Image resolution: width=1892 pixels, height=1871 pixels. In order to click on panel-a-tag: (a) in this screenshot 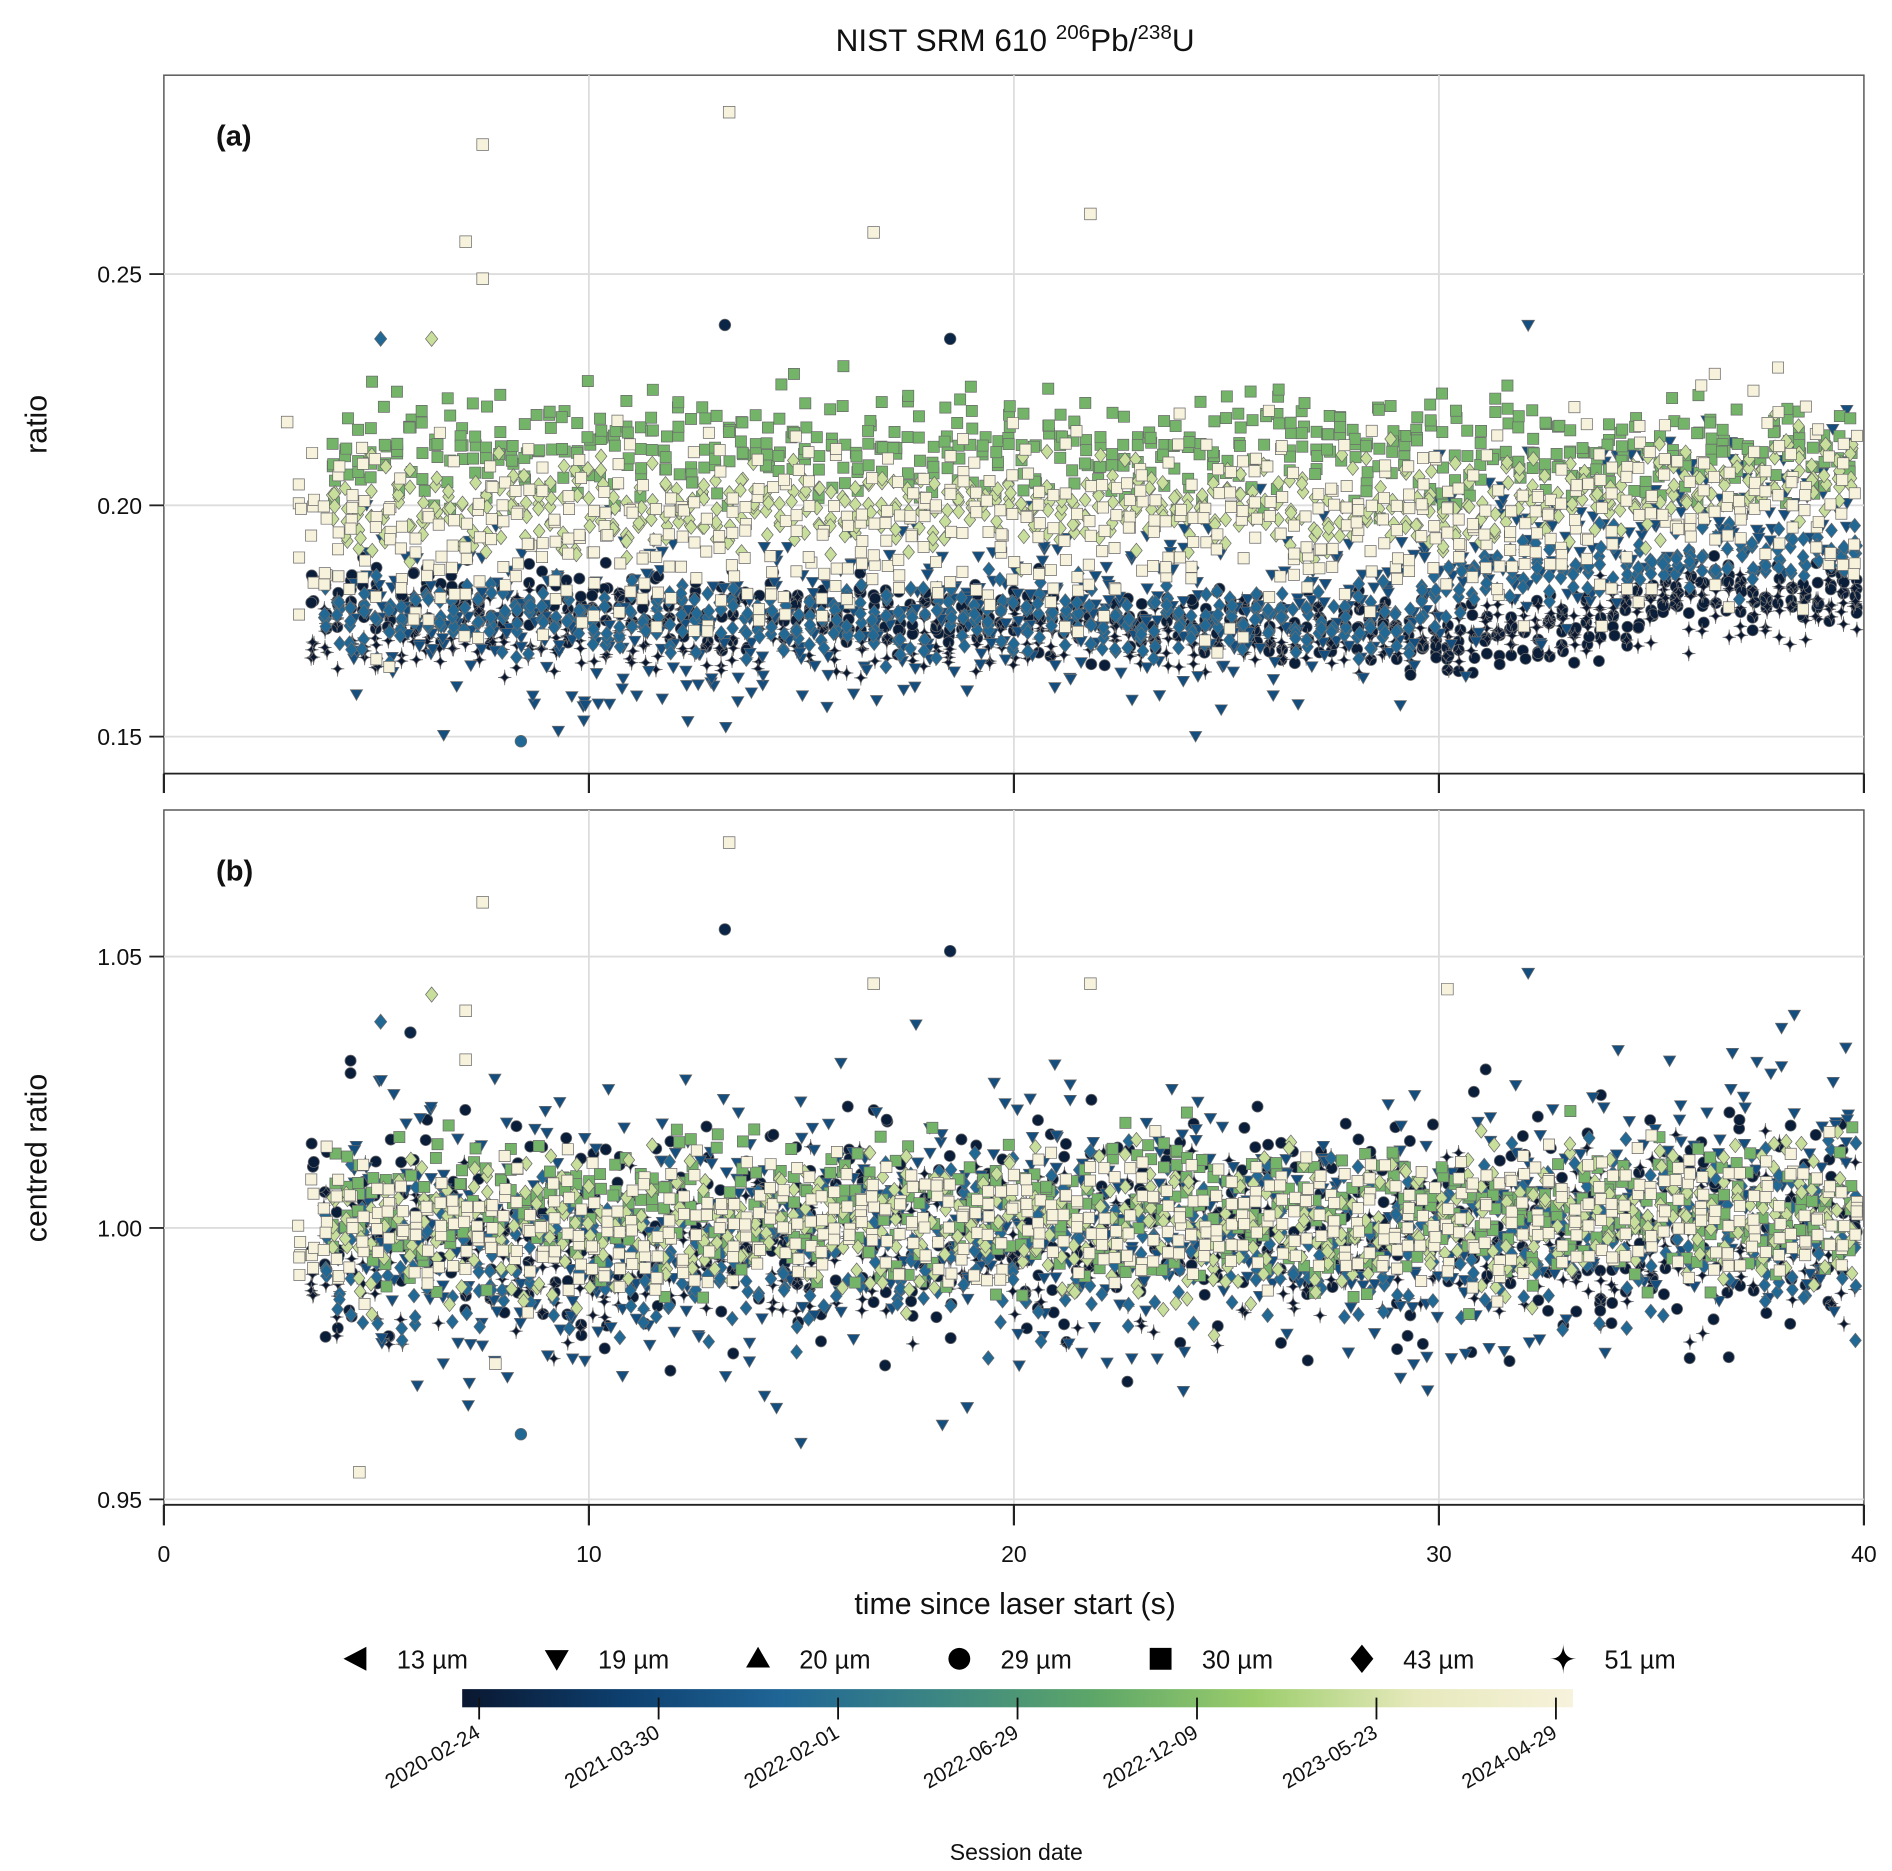, I will do `click(234, 137)`.